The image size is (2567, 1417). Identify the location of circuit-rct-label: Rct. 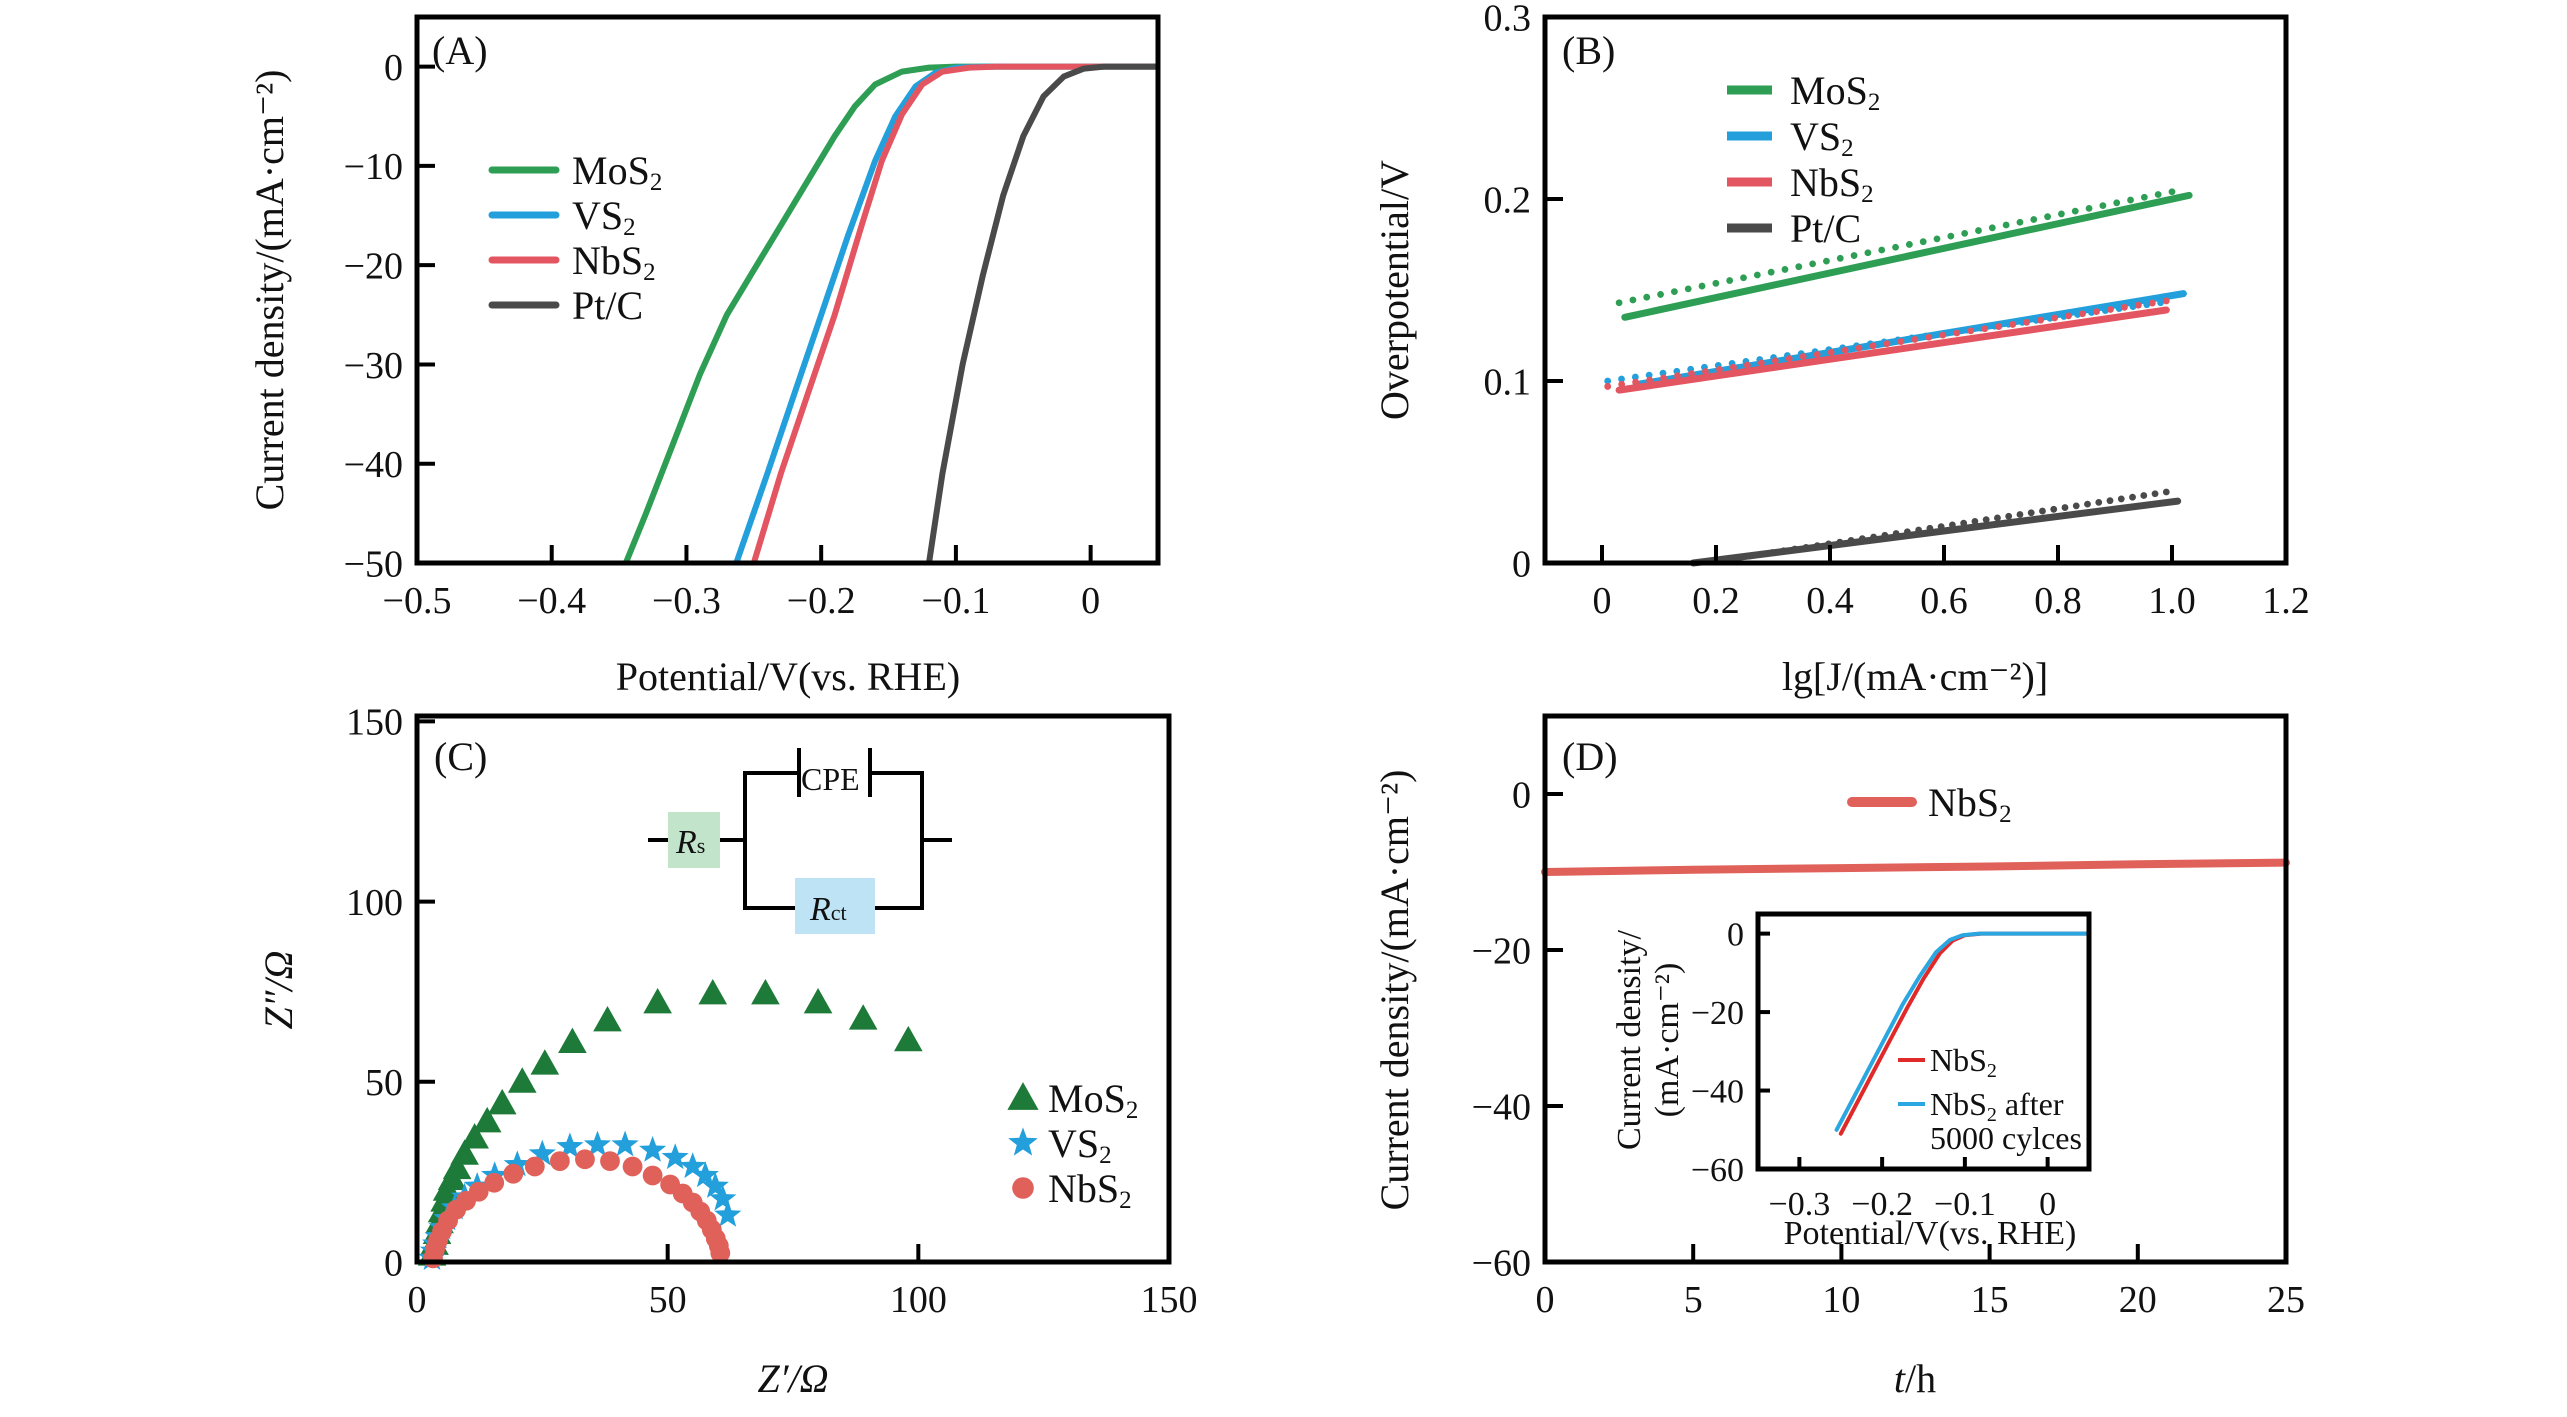
(828, 909).